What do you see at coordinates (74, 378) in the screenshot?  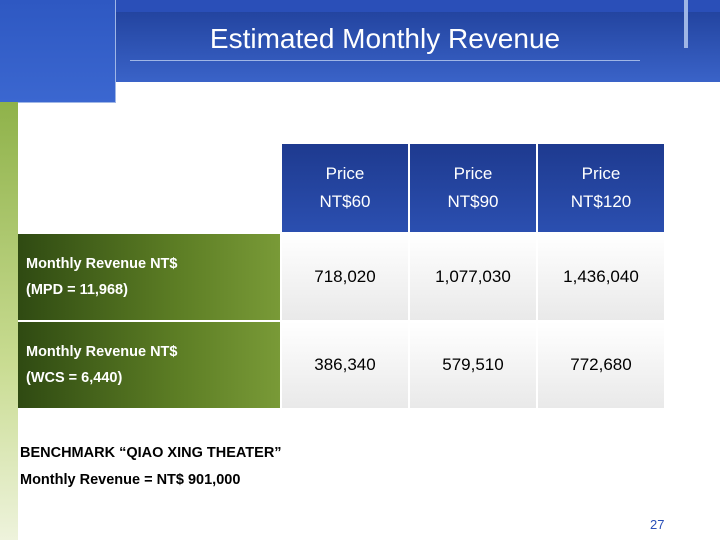 I see `row-label-line2: (WCS = 6,440)` at bounding box center [74, 378].